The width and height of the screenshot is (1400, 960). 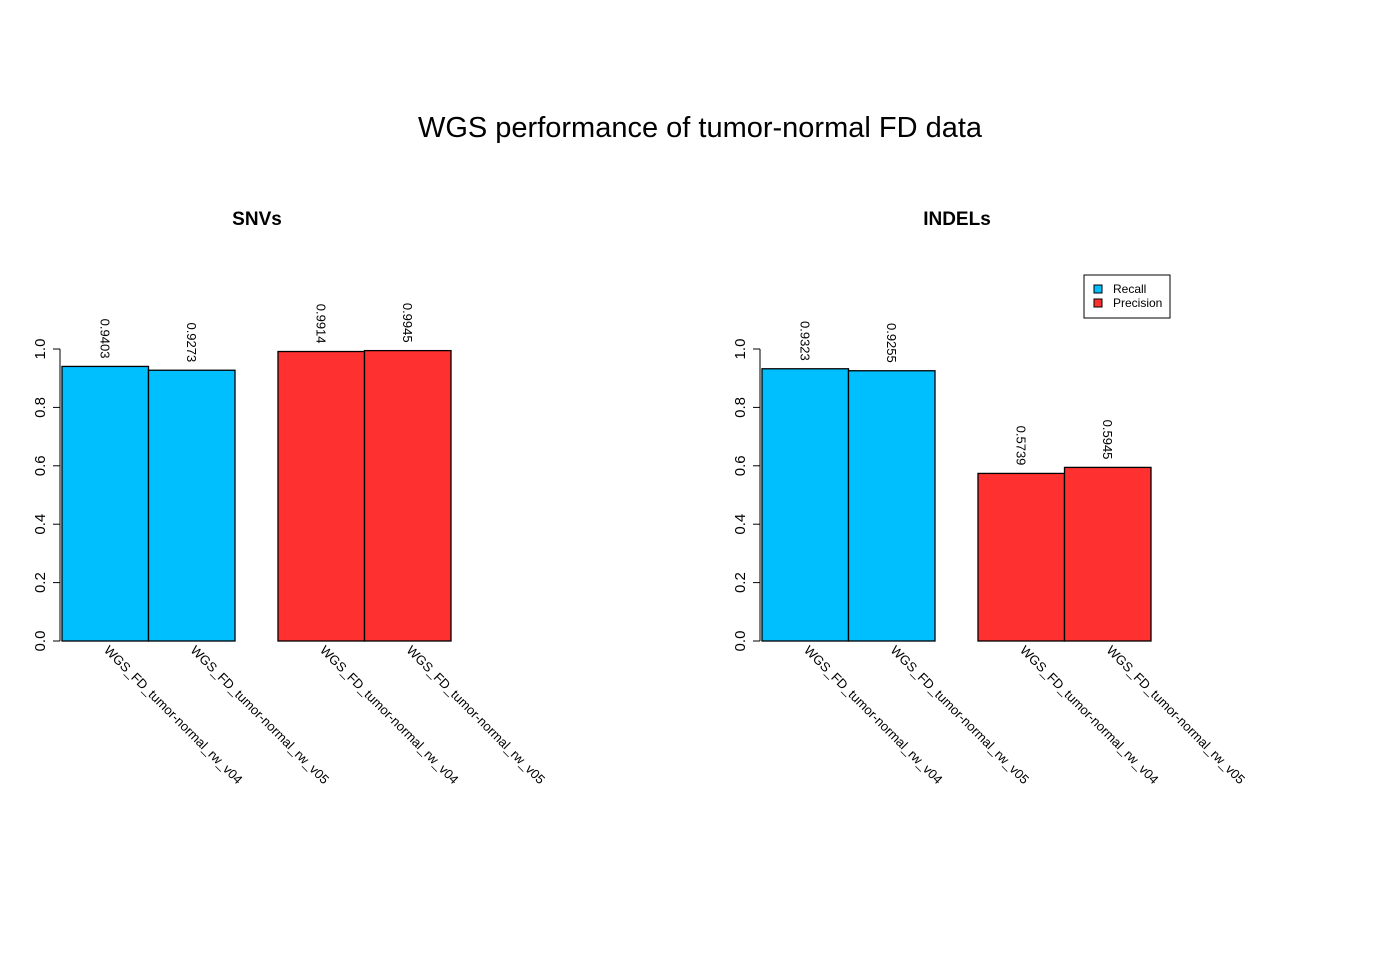 I want to click on bar-value-label: 0.9914, so click(x=320, y=324).